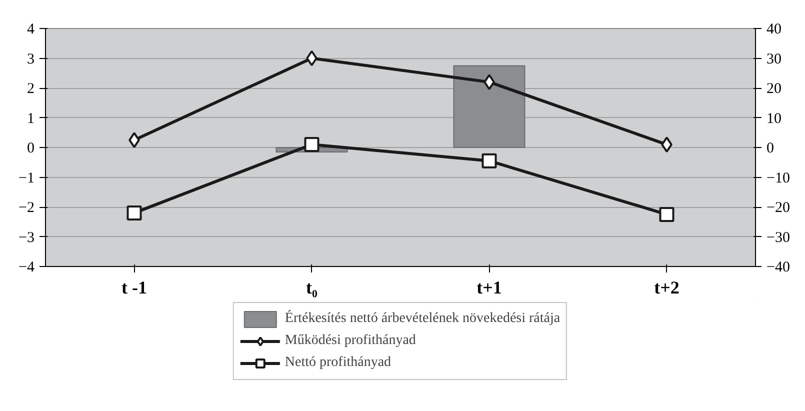 The width and height of the screenshot is (805, 411). Describe the element at coordinates (422, 319) in the screenshot. I see `legend-label: Értékesítés nettó árbevételének növekedési rátája` at that location.